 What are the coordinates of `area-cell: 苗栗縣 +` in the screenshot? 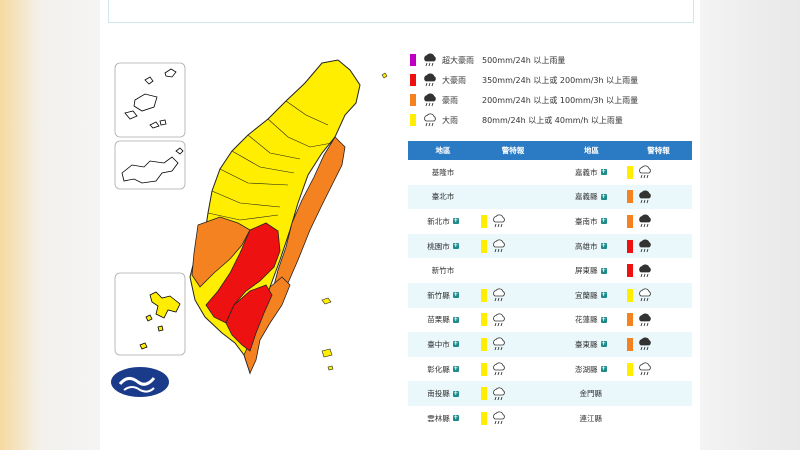 It's located at (443, 319).